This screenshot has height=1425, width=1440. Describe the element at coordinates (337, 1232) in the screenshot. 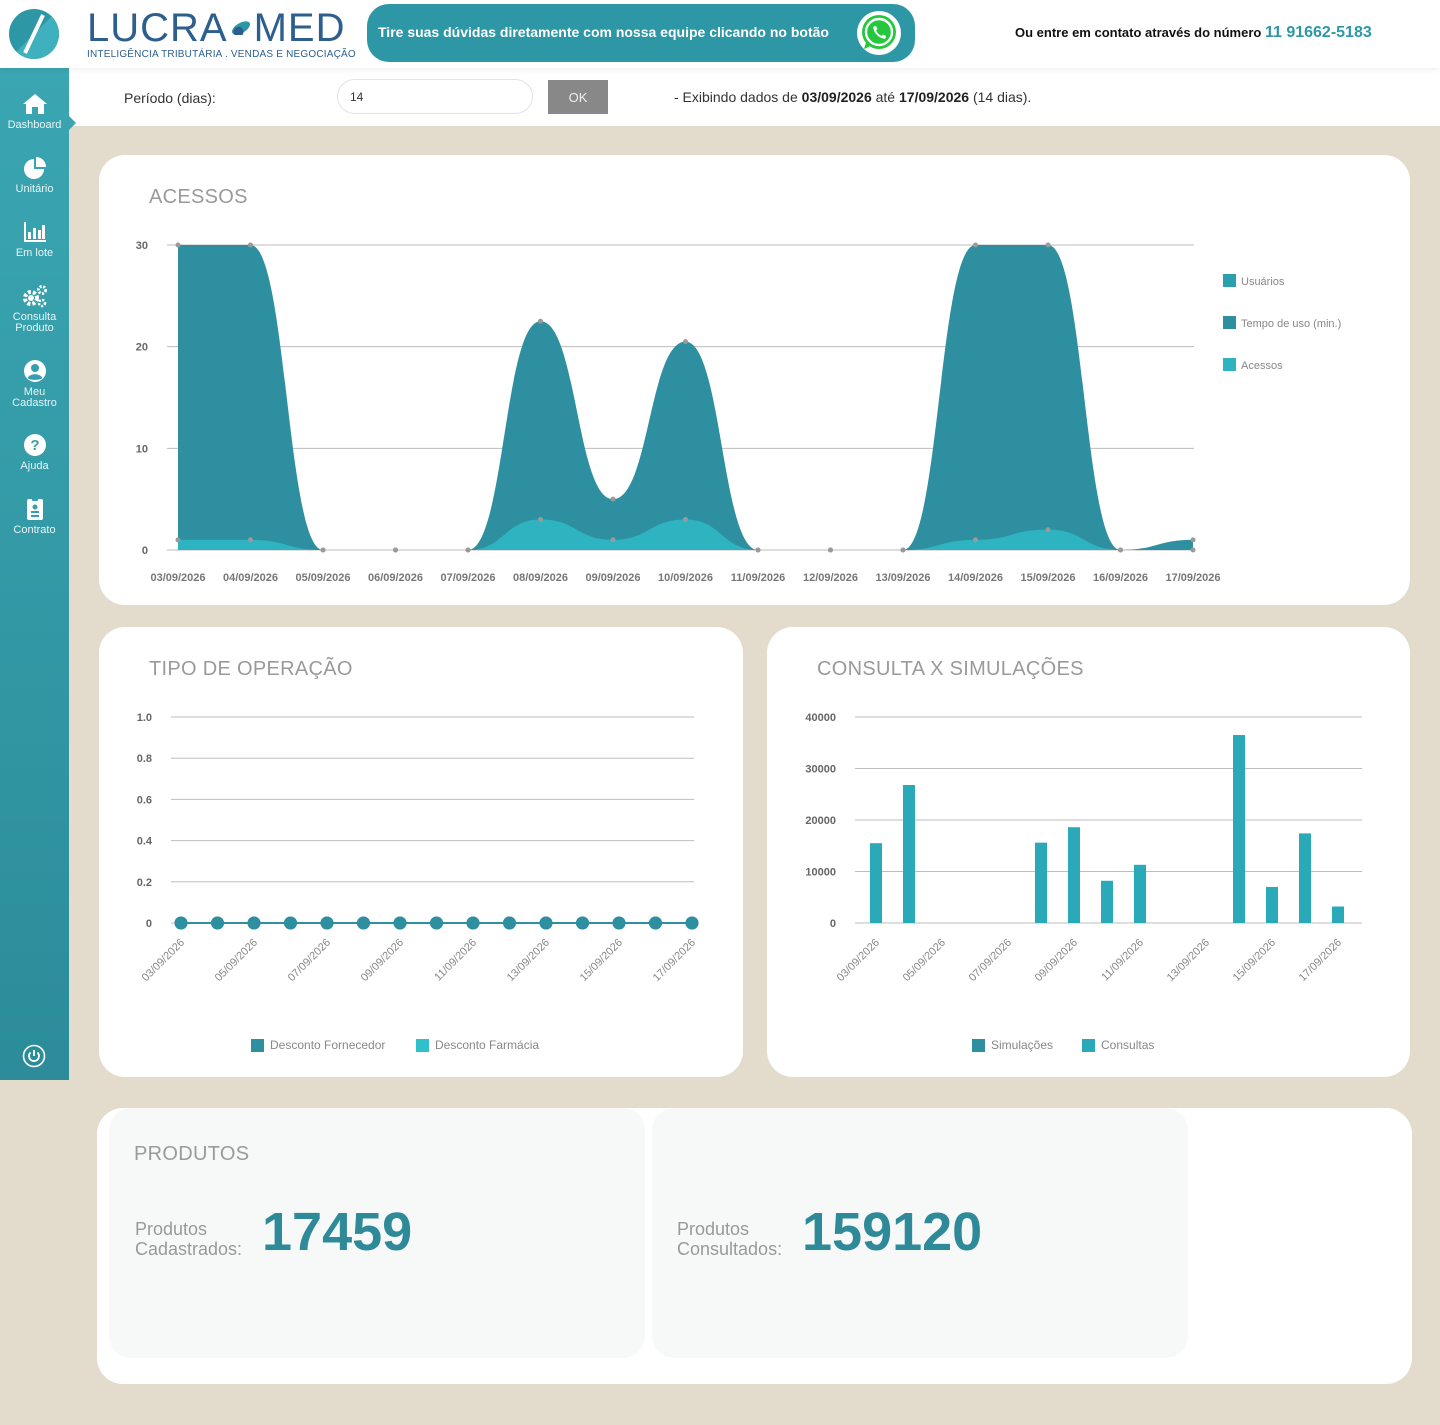

I see `produtos-cadastrados-value: 17459` at that location.